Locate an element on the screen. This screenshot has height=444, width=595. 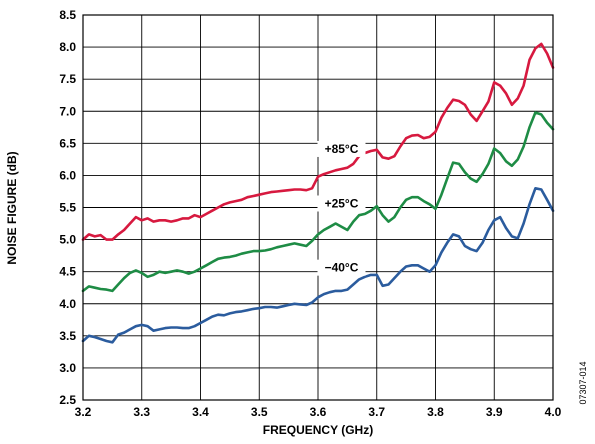
annotation-label: +25°C is located at coordinates (342, 204).